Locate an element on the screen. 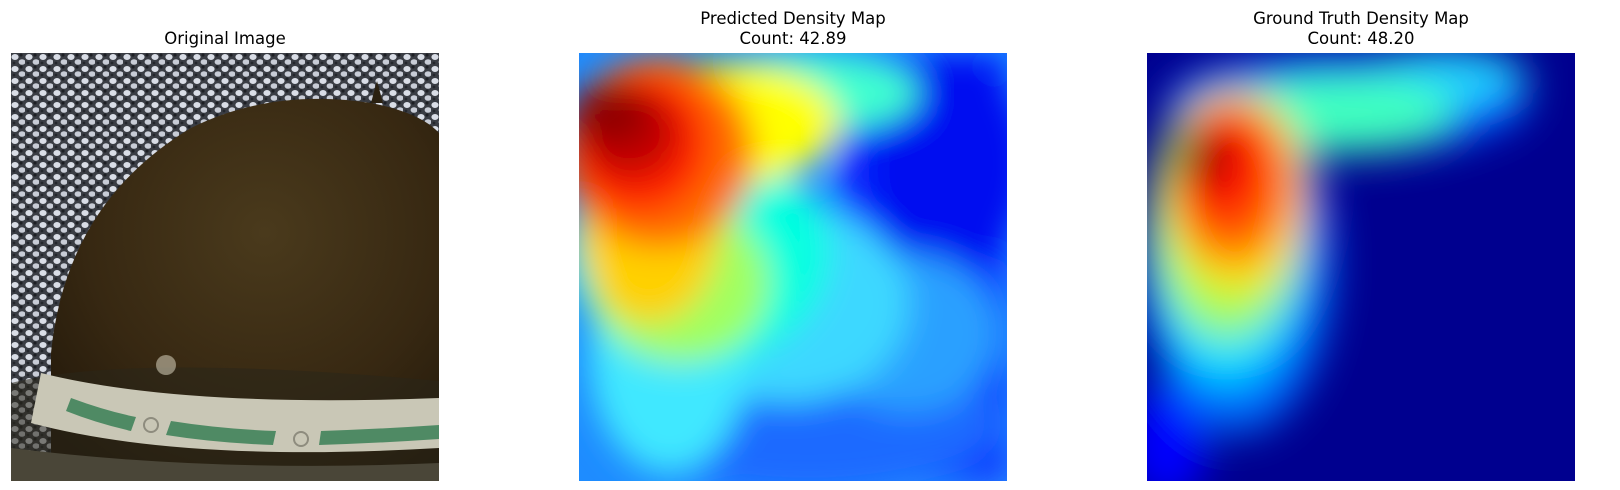  panel-title: Predicted Density Map is located at coordinates (793, 18).